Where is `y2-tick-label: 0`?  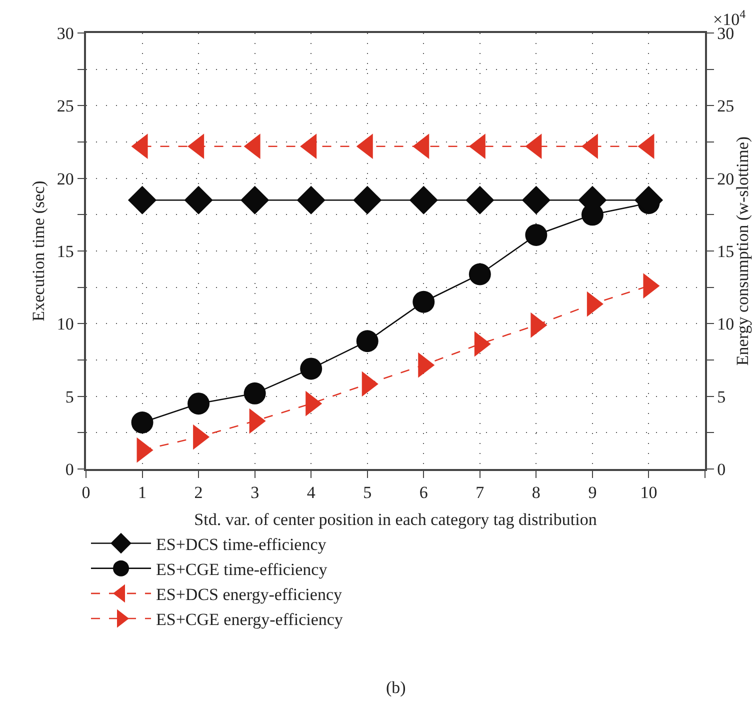 y2-tick-label: 0 is located at coordinates (721, 469).